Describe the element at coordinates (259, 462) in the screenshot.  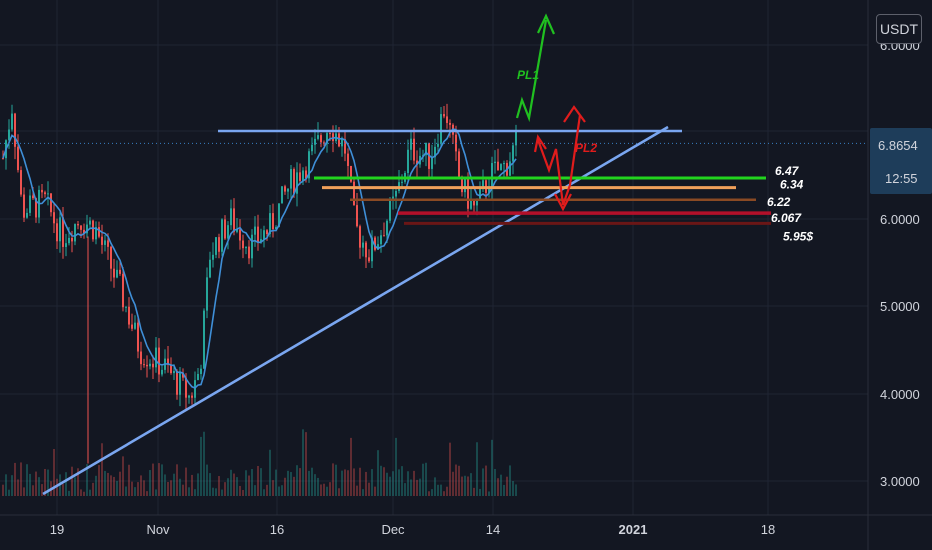
I see `volume-bars` at that location.